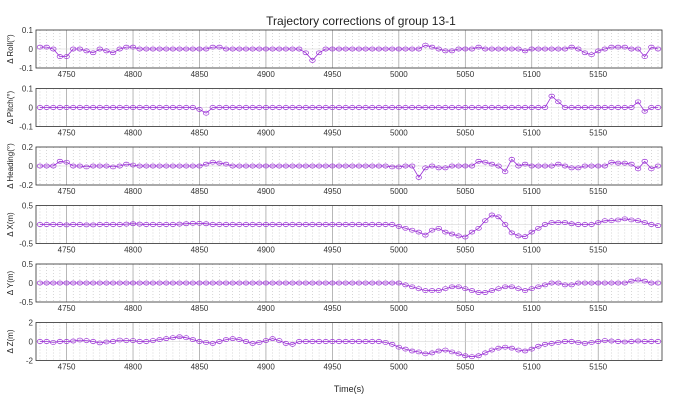 The height and width of the screenshot is (410, 686). What do you see at coordinates (133, 191) in the screenshot?
I see `x-tick-label: 4800` at bounding box center [133, 191].